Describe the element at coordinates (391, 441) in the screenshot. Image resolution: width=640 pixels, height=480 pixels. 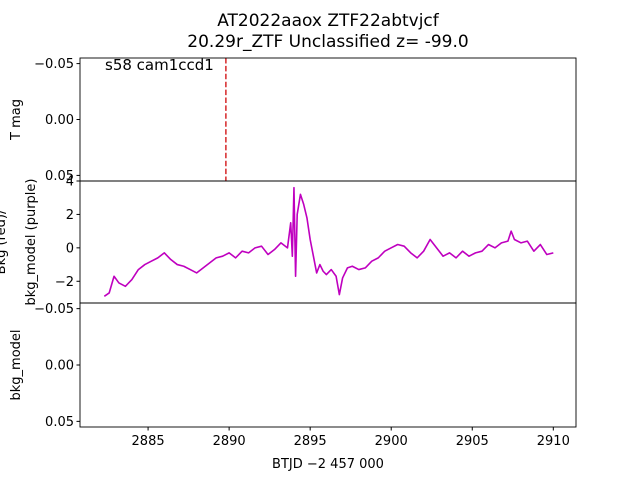
I see `x-tick-label: 2900` at that location.